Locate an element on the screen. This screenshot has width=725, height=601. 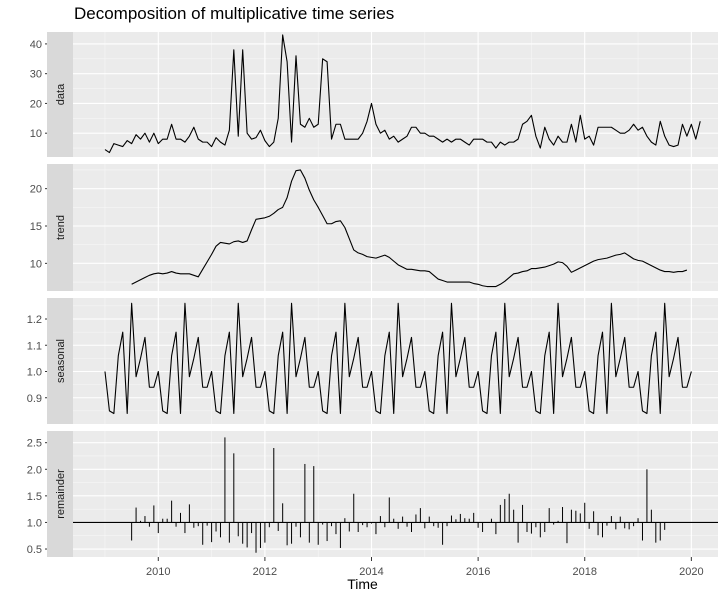
strip-label-remainder: remainder is located at coordinates (61, 494).